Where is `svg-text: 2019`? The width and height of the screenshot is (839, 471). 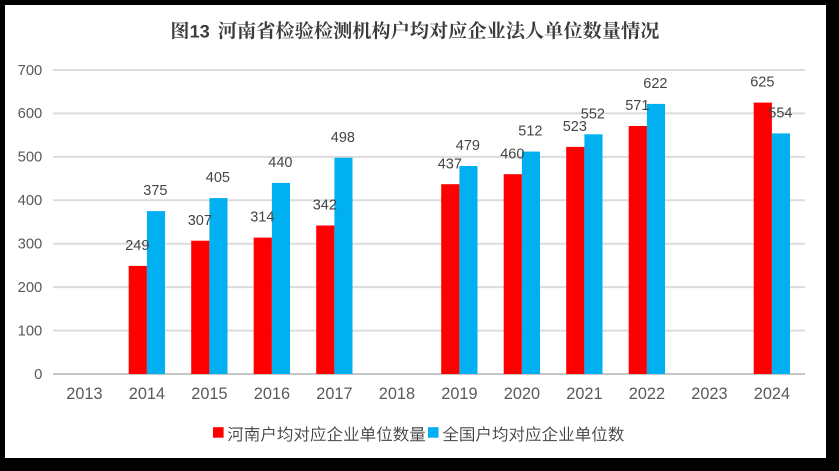 svg-text: 2019 is located at coordinates (459, 394).